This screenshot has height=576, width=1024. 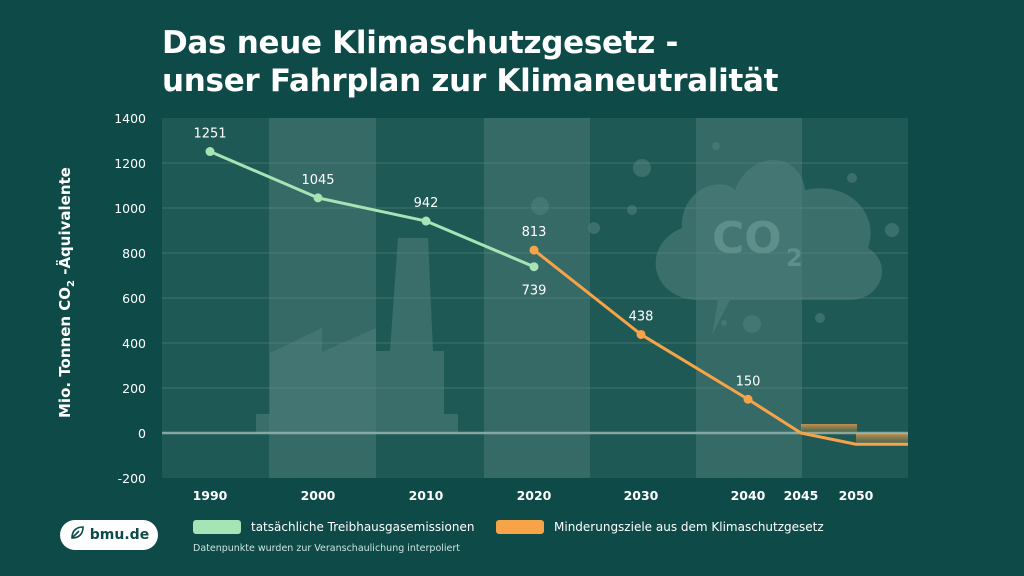 What do you see at coordinates (534, 495) in the screenshot?
I see `x-tick-label: 2020` at bounding box center [534, 495].